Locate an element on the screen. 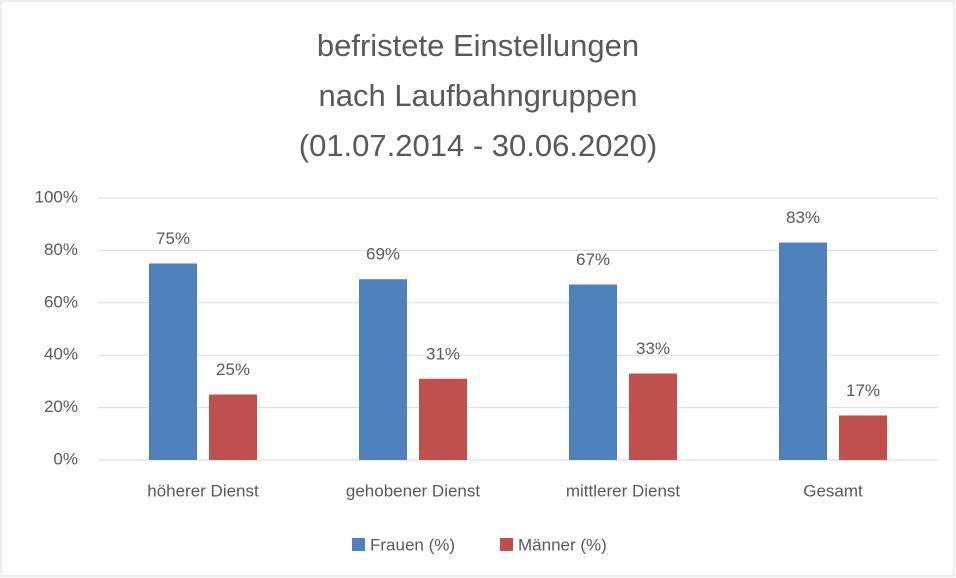 The width and height of the screenshot is (956, 578). x-tick-label: höherer Dienst is located at coordinates (203, 490).